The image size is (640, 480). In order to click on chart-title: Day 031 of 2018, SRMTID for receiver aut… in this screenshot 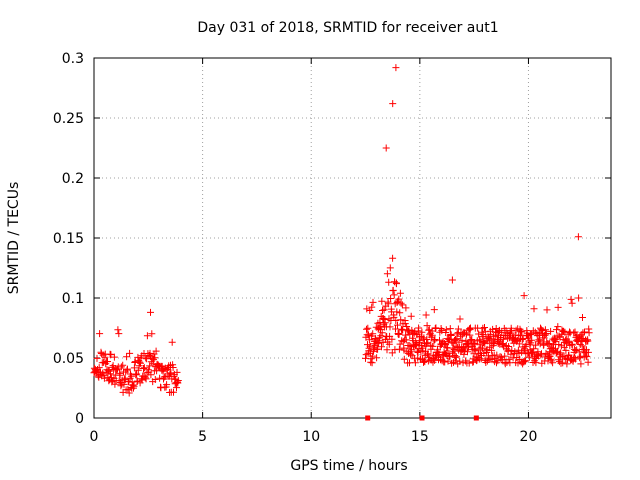, I will do `click(347, 28)`.